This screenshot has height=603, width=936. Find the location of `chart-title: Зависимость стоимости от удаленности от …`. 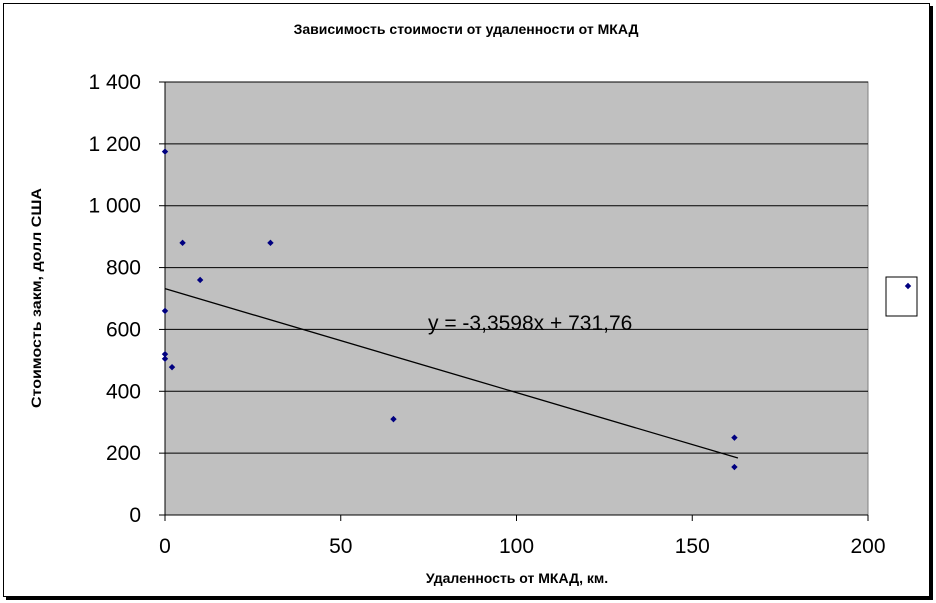

chart-title: Зависимость стоимости от удаленности от … is located at coordinates (466, 29).